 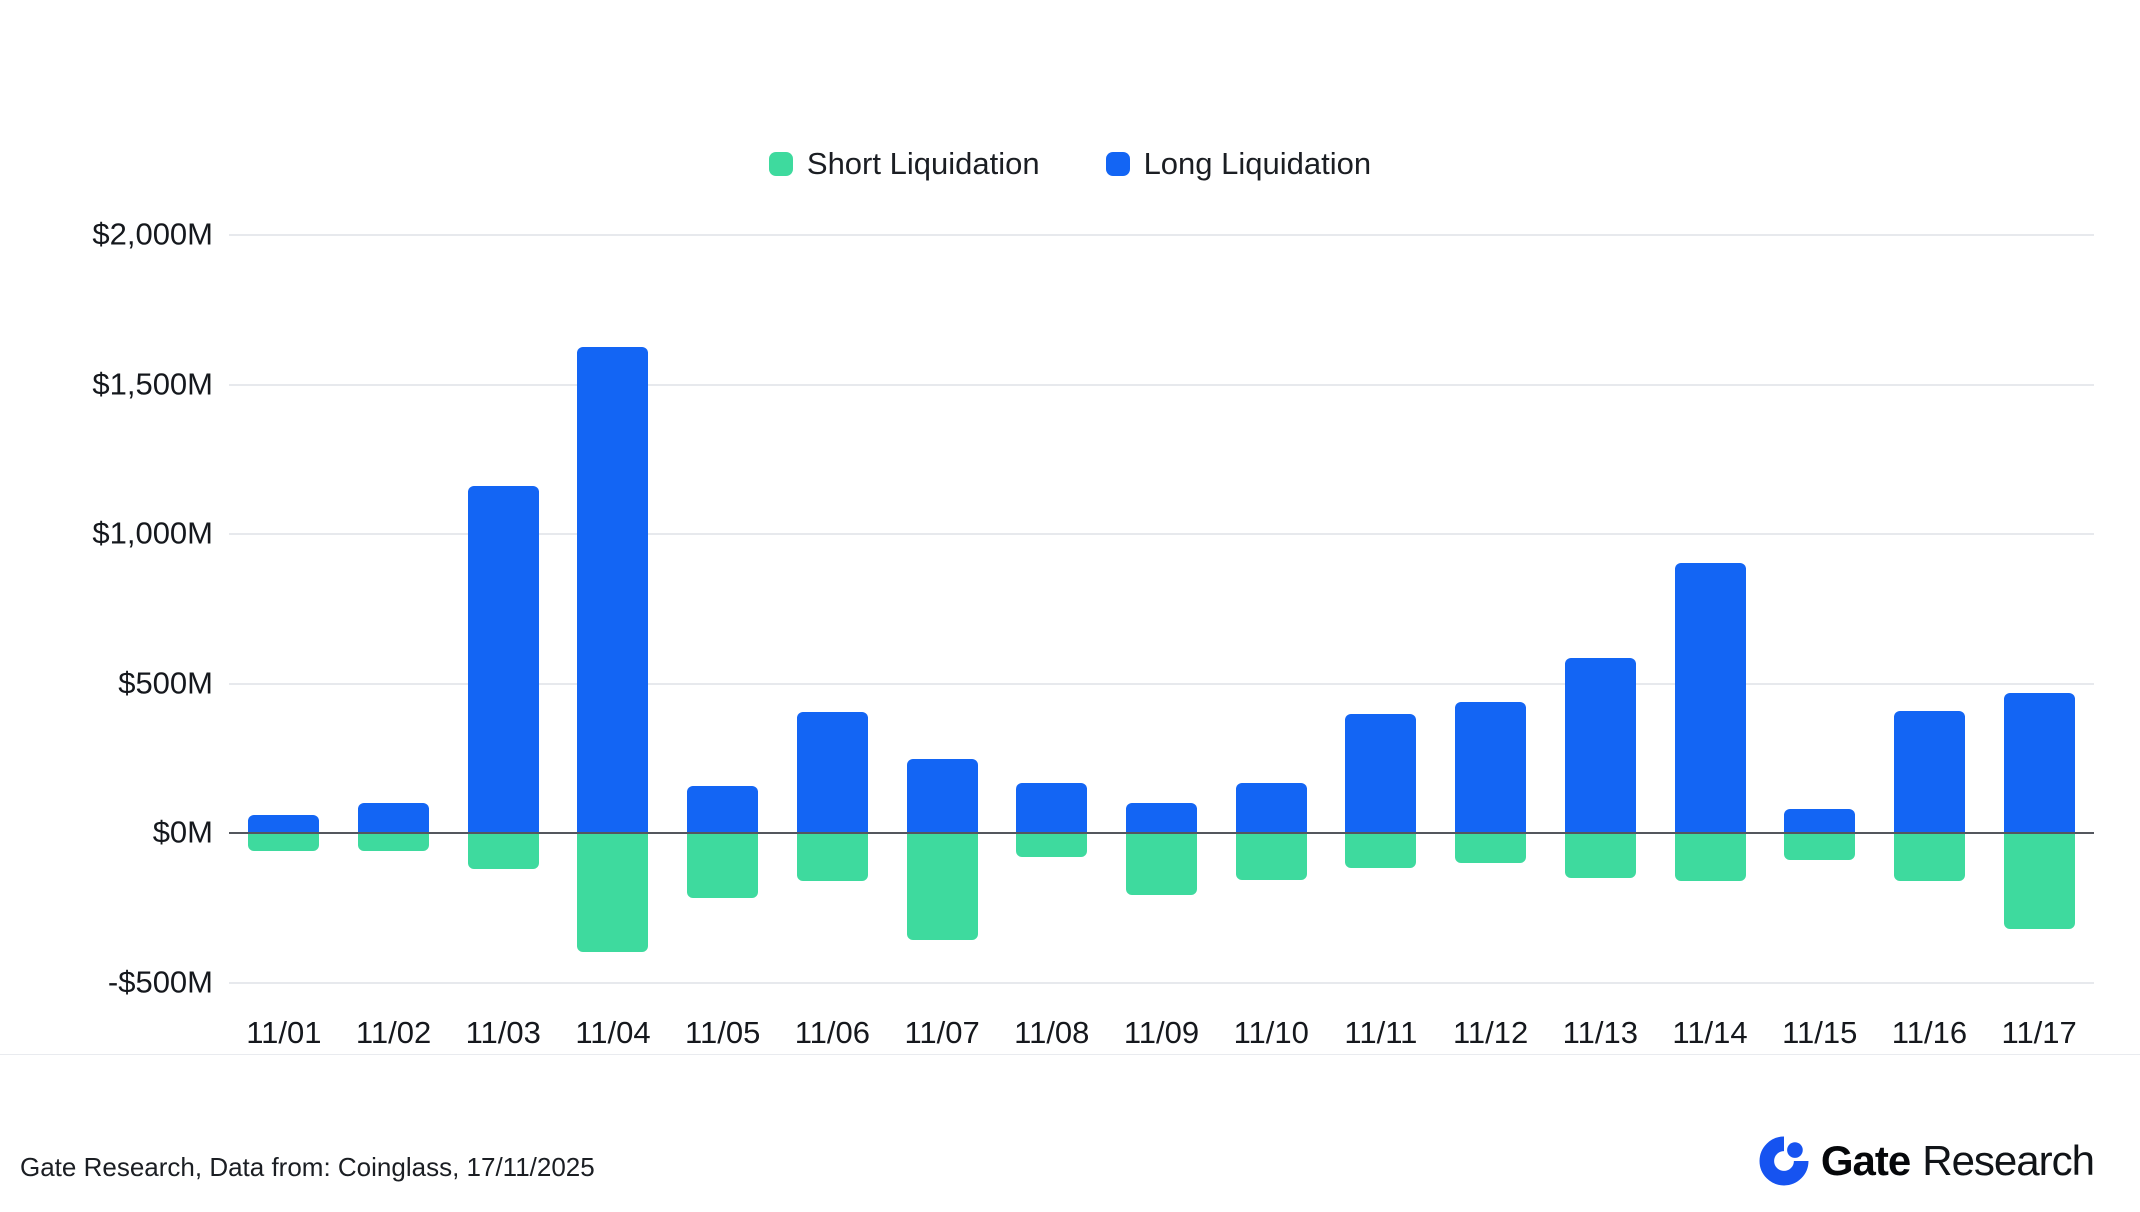 I want to click on x-axis-tick-label: 11/13, so click(x=1600, y=1032).